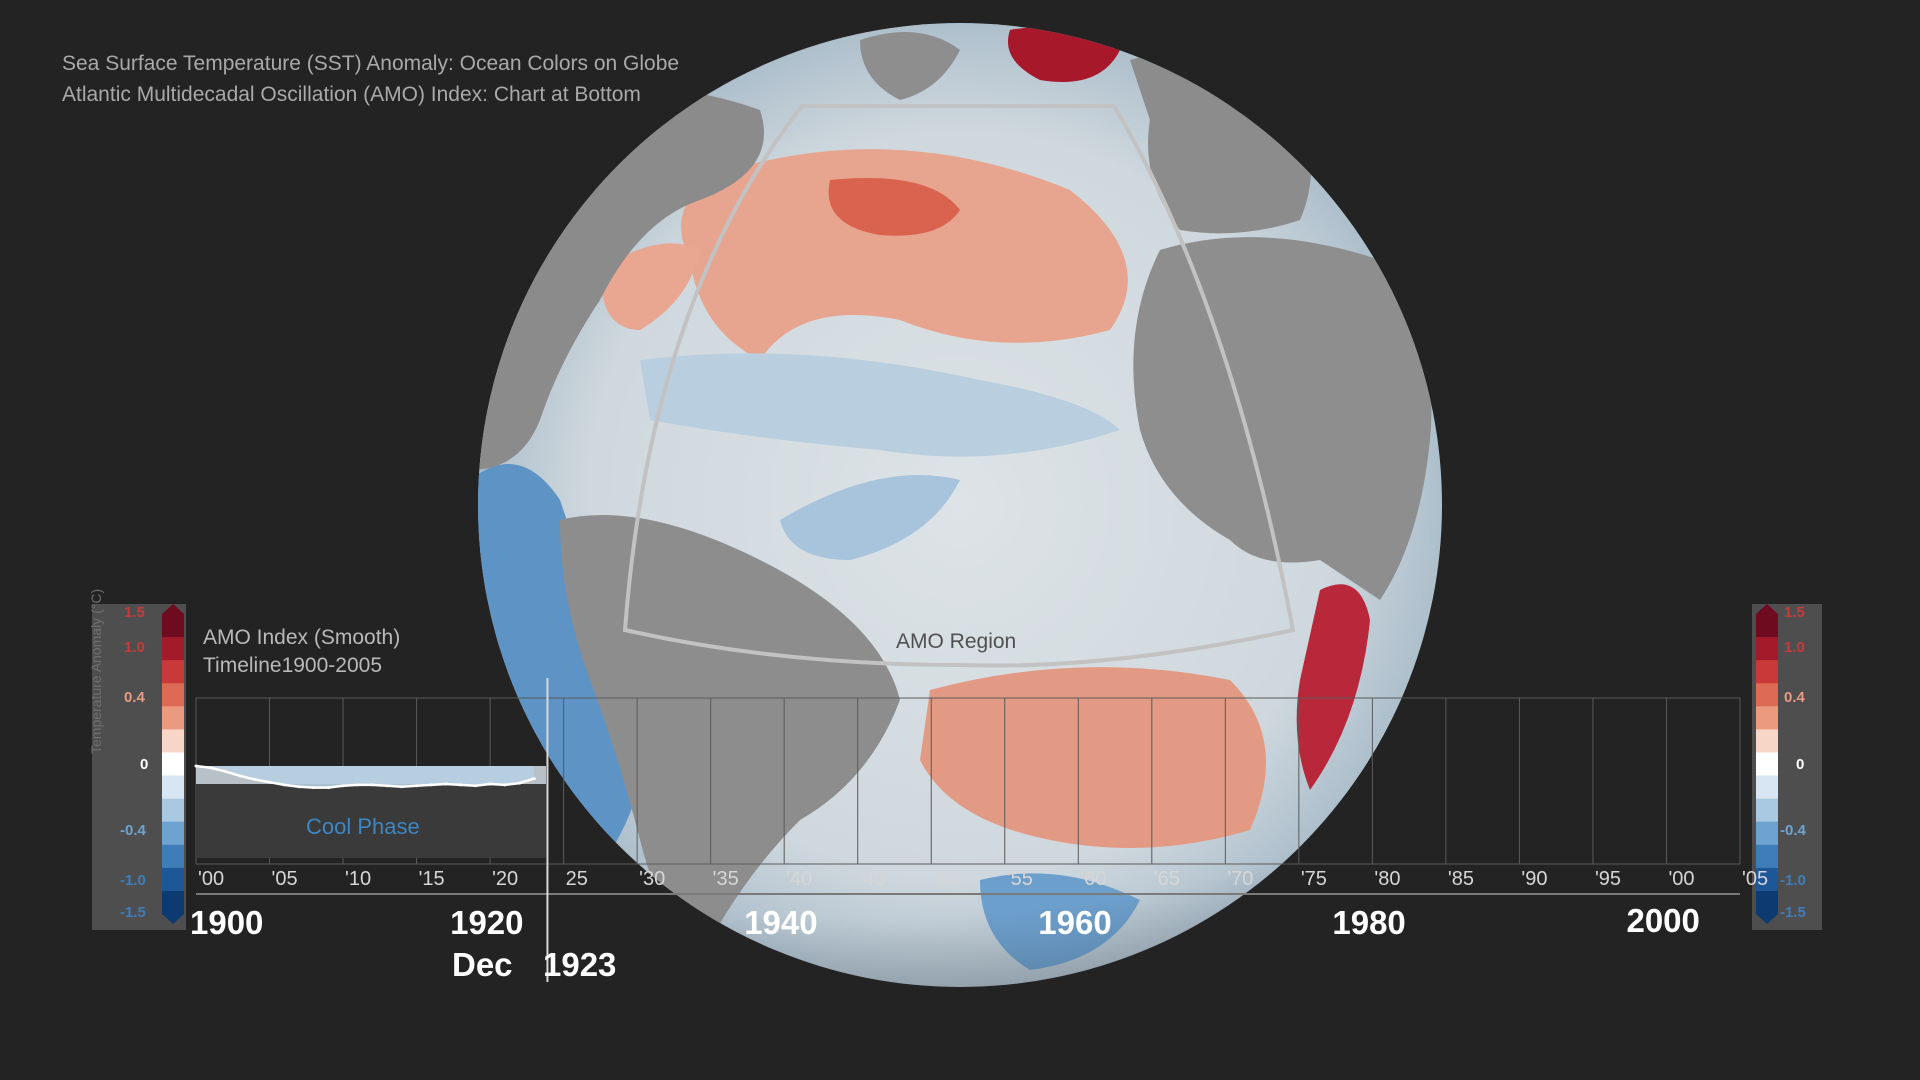  I want to click on year-tick-label: '90, so click(1534, 879).